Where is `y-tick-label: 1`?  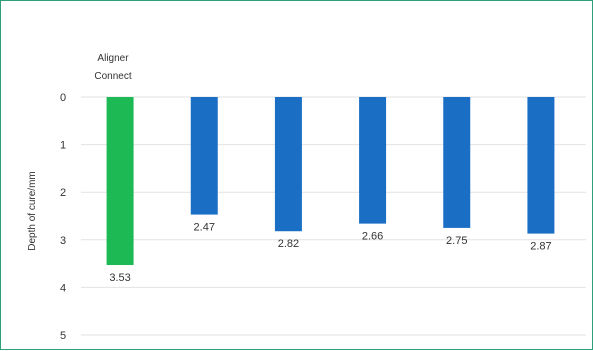
y-tick-label: 1 is located at coordinates (63, 146).